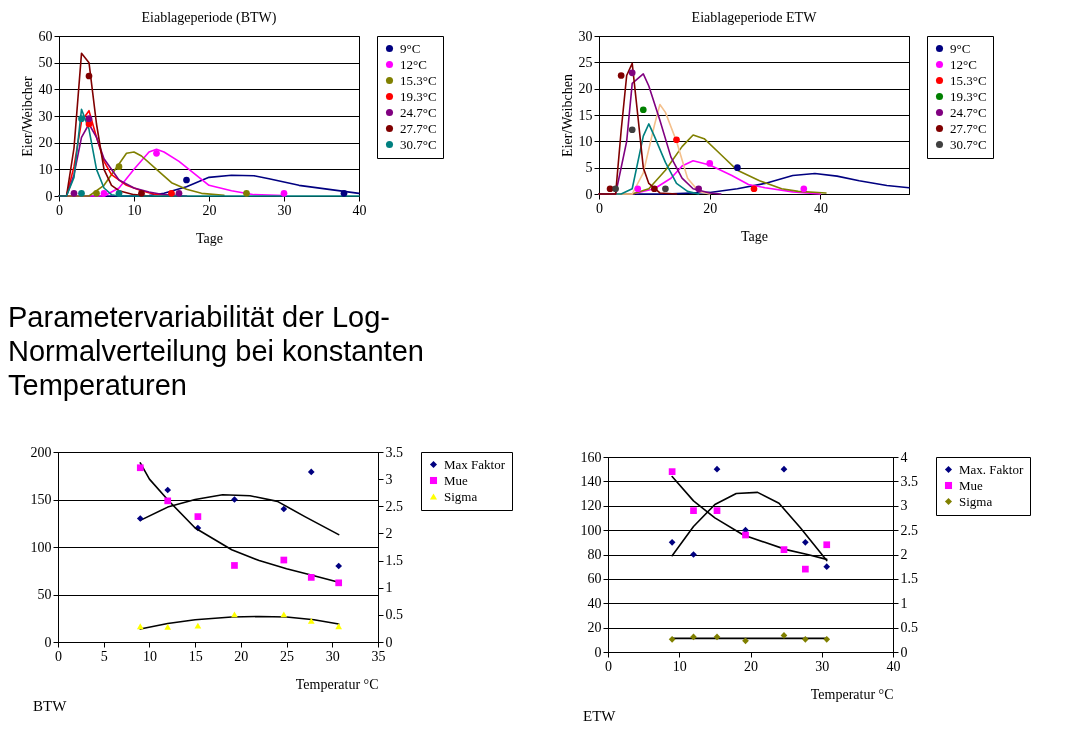 This screenshot has height=738, width=1075. What do you see at coordinates (45, 116) in the screenshot?
I see `y-tick-label: 30` at bounding box center [45, 116].